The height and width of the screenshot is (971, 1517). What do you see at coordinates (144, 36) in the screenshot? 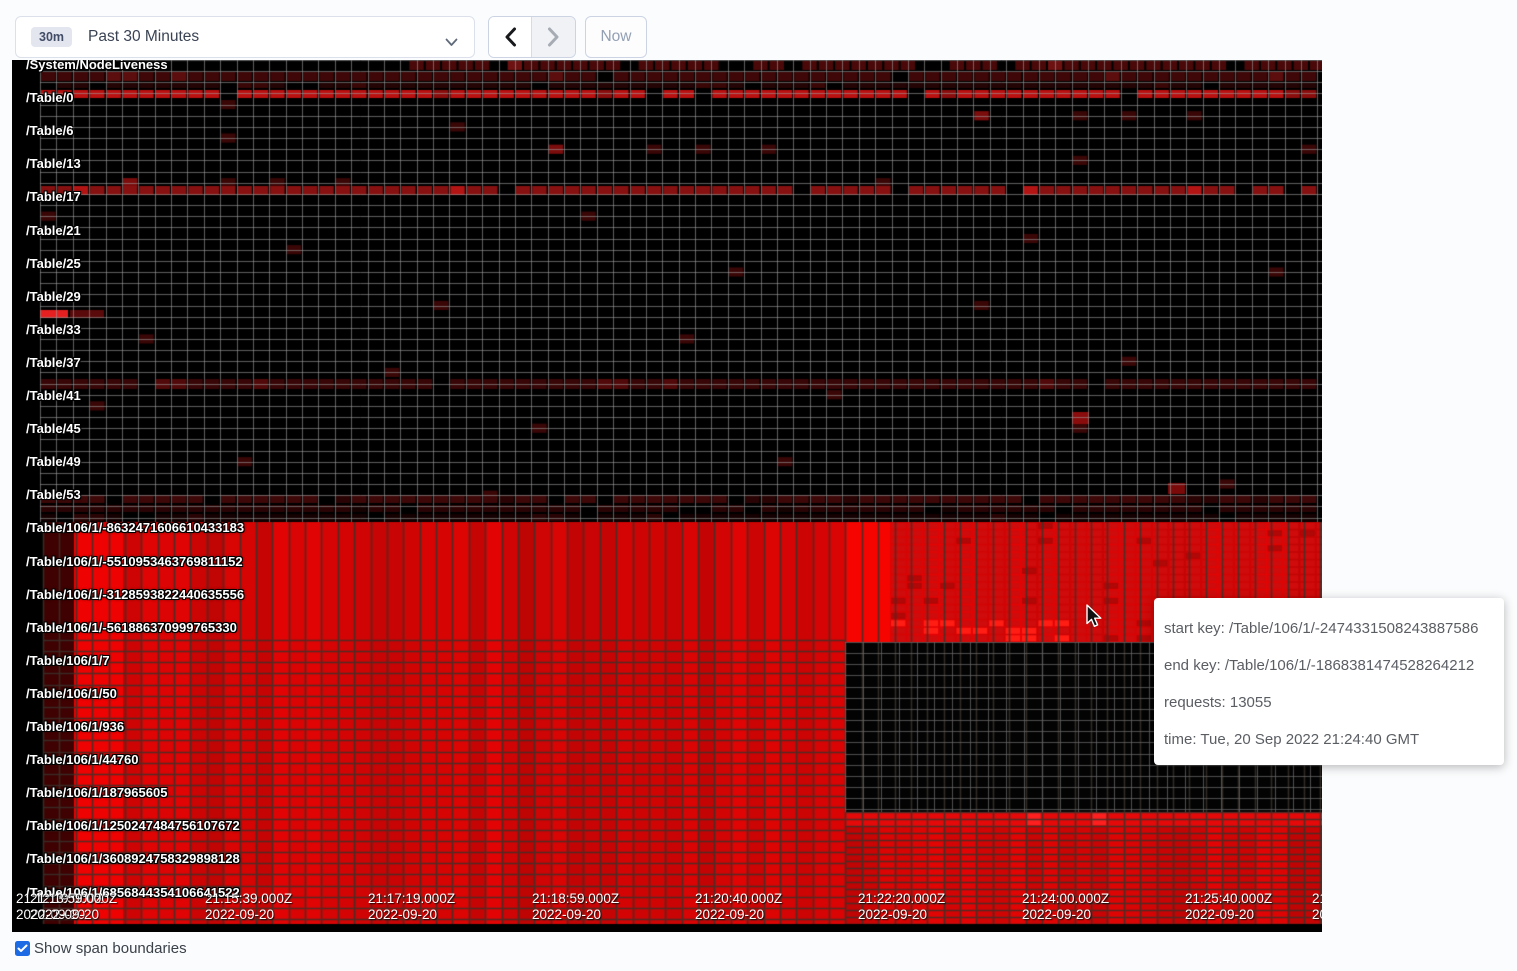
I see `time-range-label: Past 30 Minutes` at bounding box center [144, 36].